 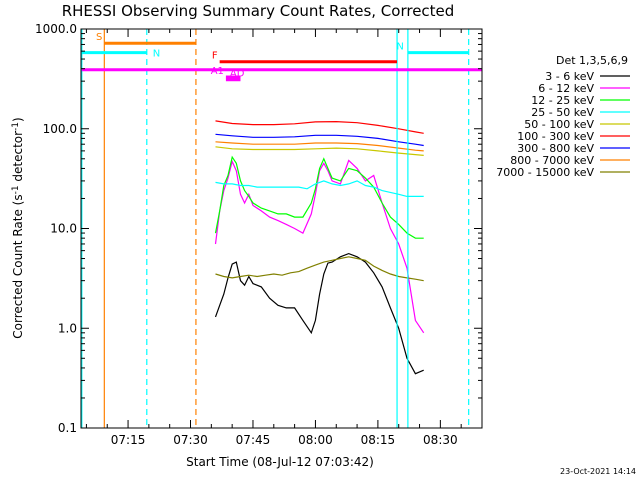 What do you see at coordinates (217, 71) in the screenshot?
I see `flag-label: A1` at bounding box center [217, 71].